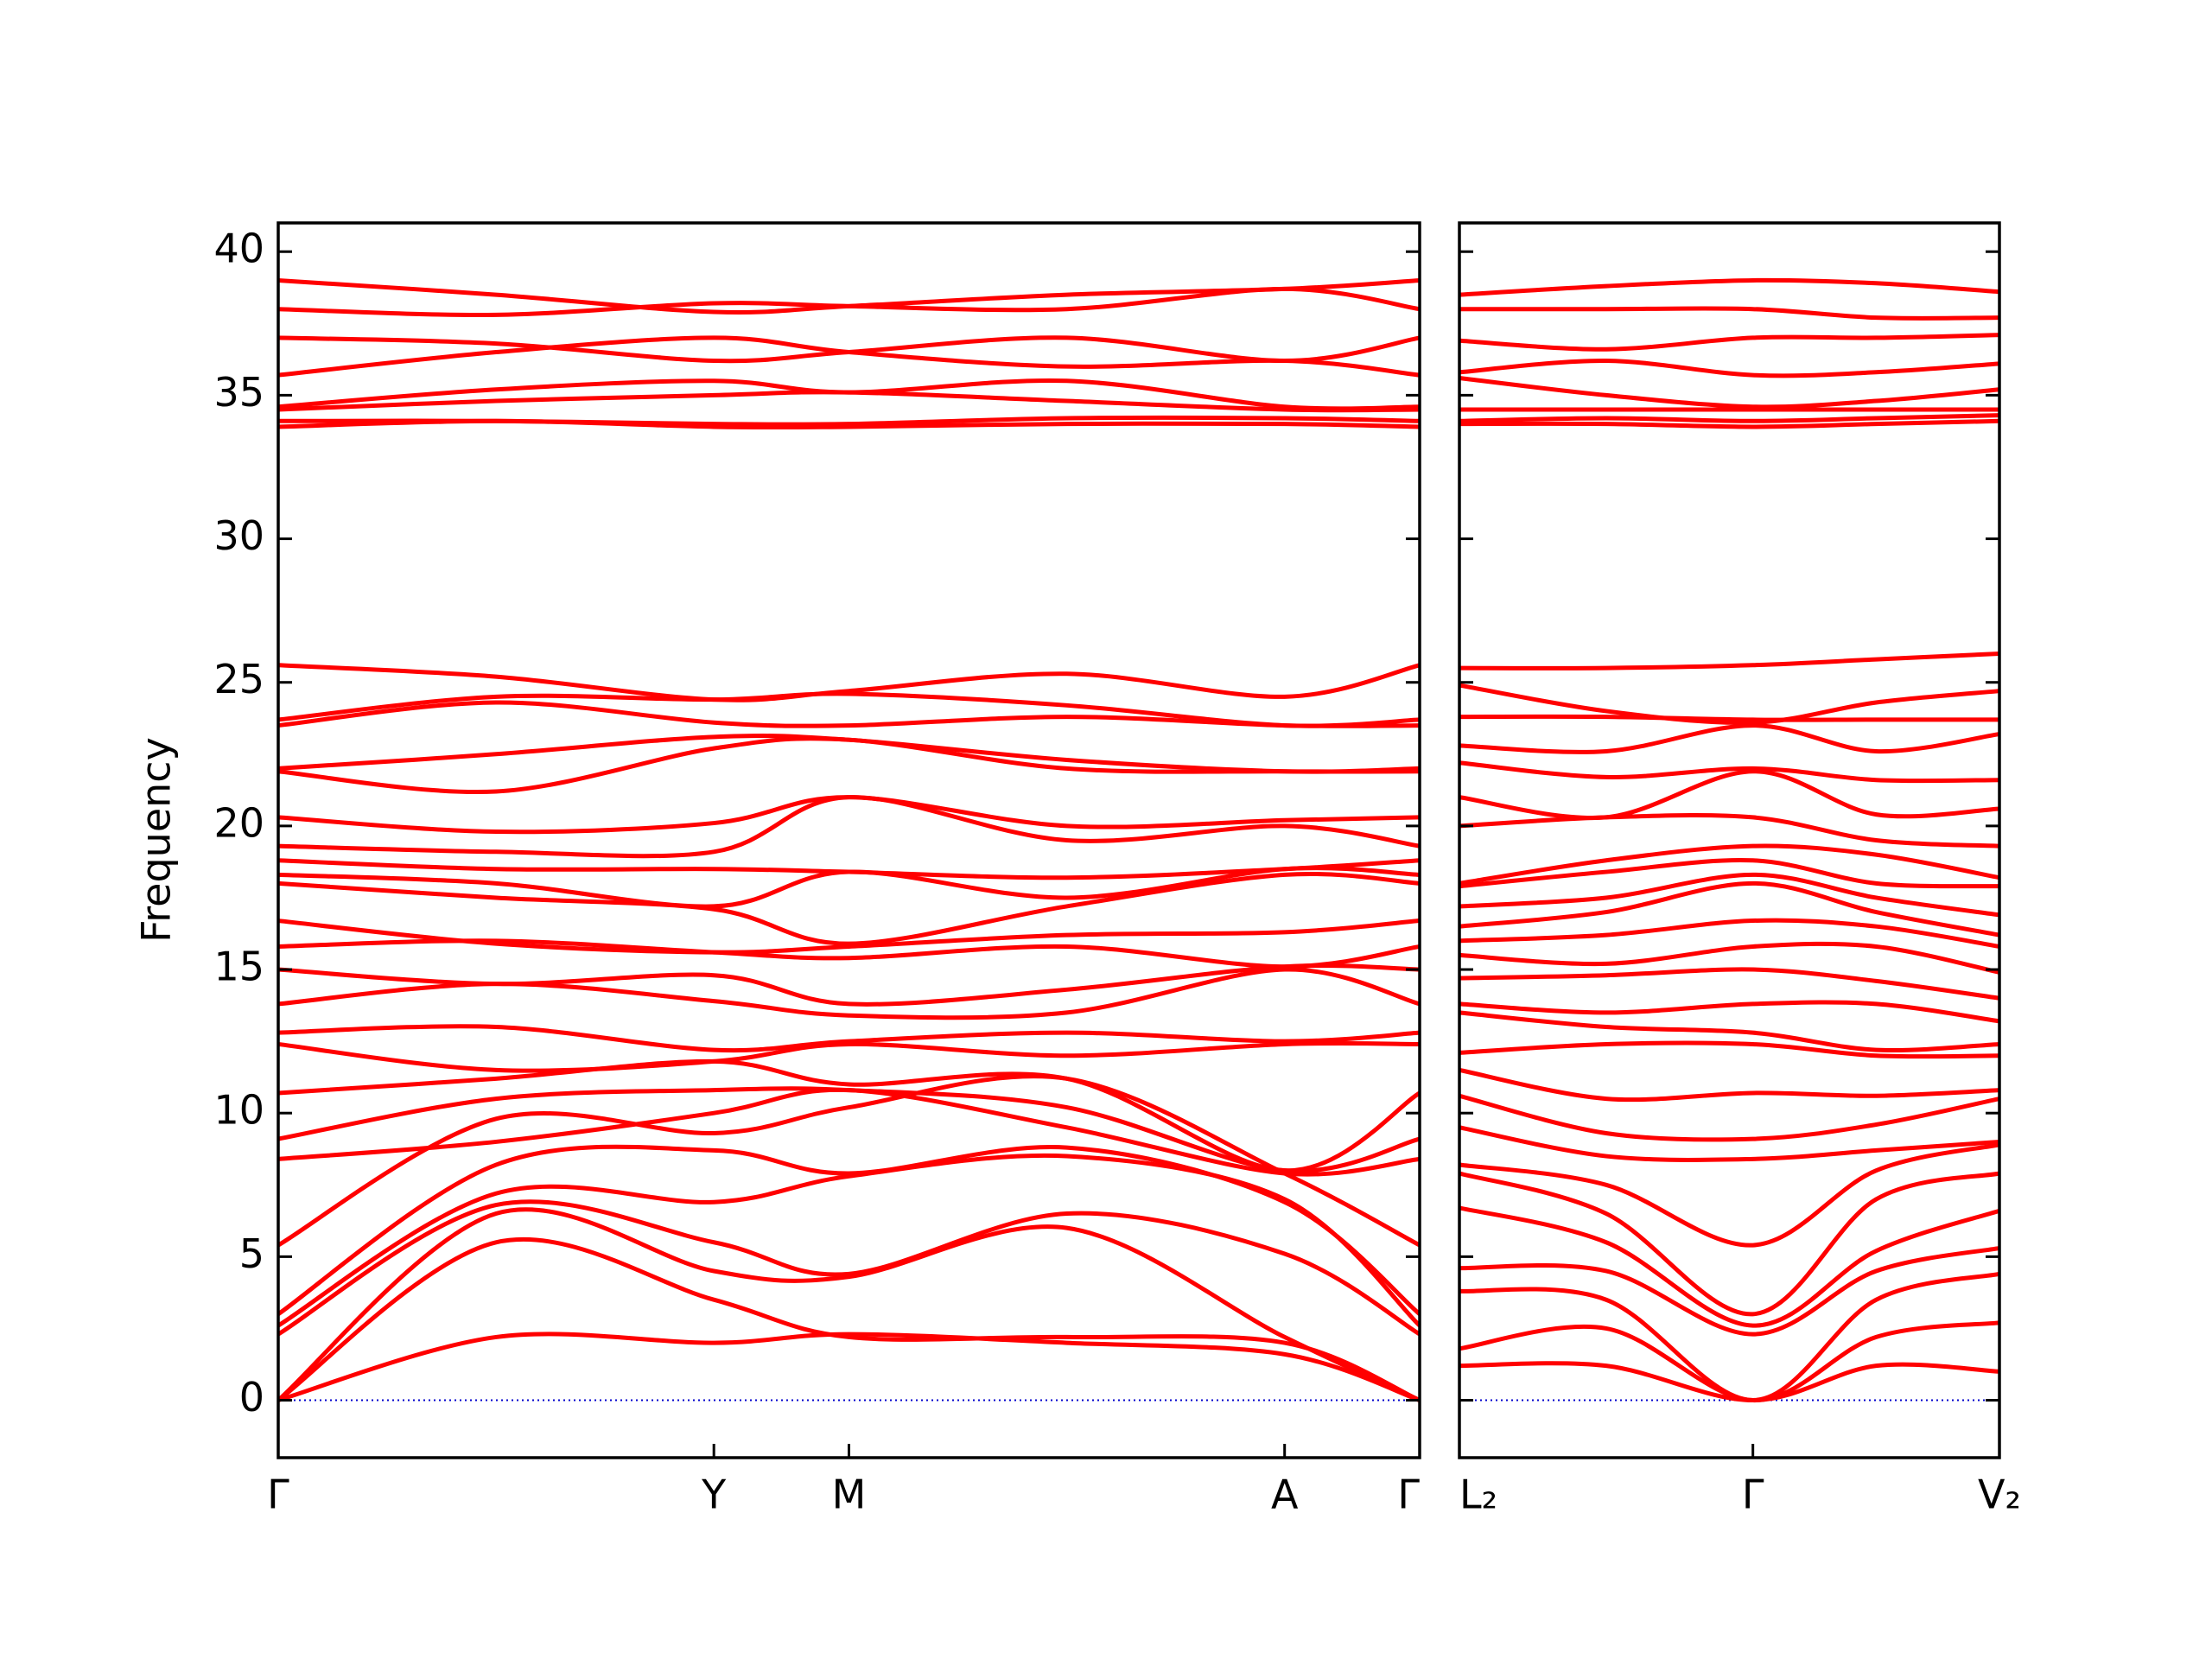 This screenshot has height=1659, width=2212. Describe the element at coordinates (238, 535) in the screenshot. I see `y-tick-label: 30` at that location.